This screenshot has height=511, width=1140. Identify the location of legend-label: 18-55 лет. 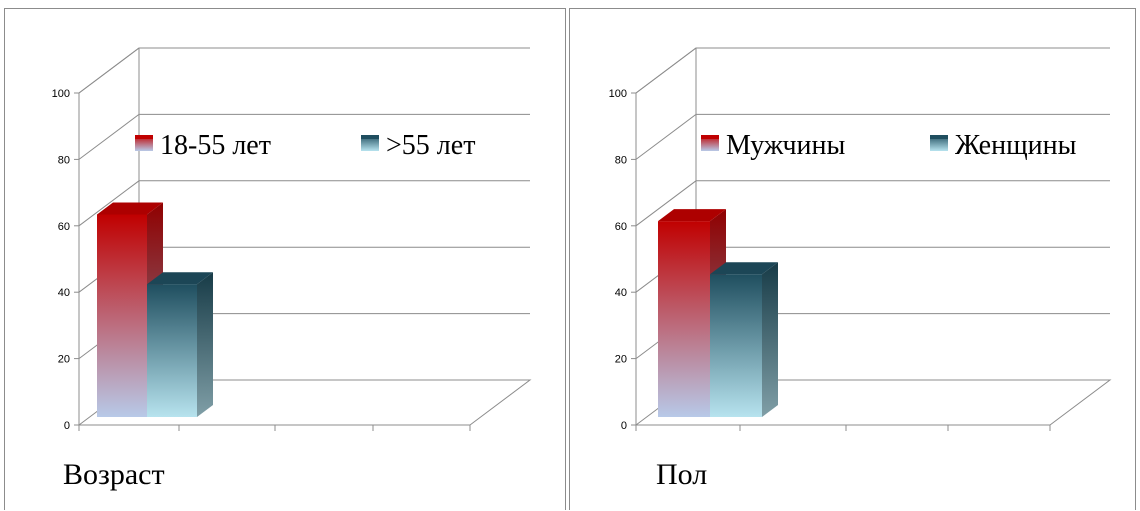
(215, 145).